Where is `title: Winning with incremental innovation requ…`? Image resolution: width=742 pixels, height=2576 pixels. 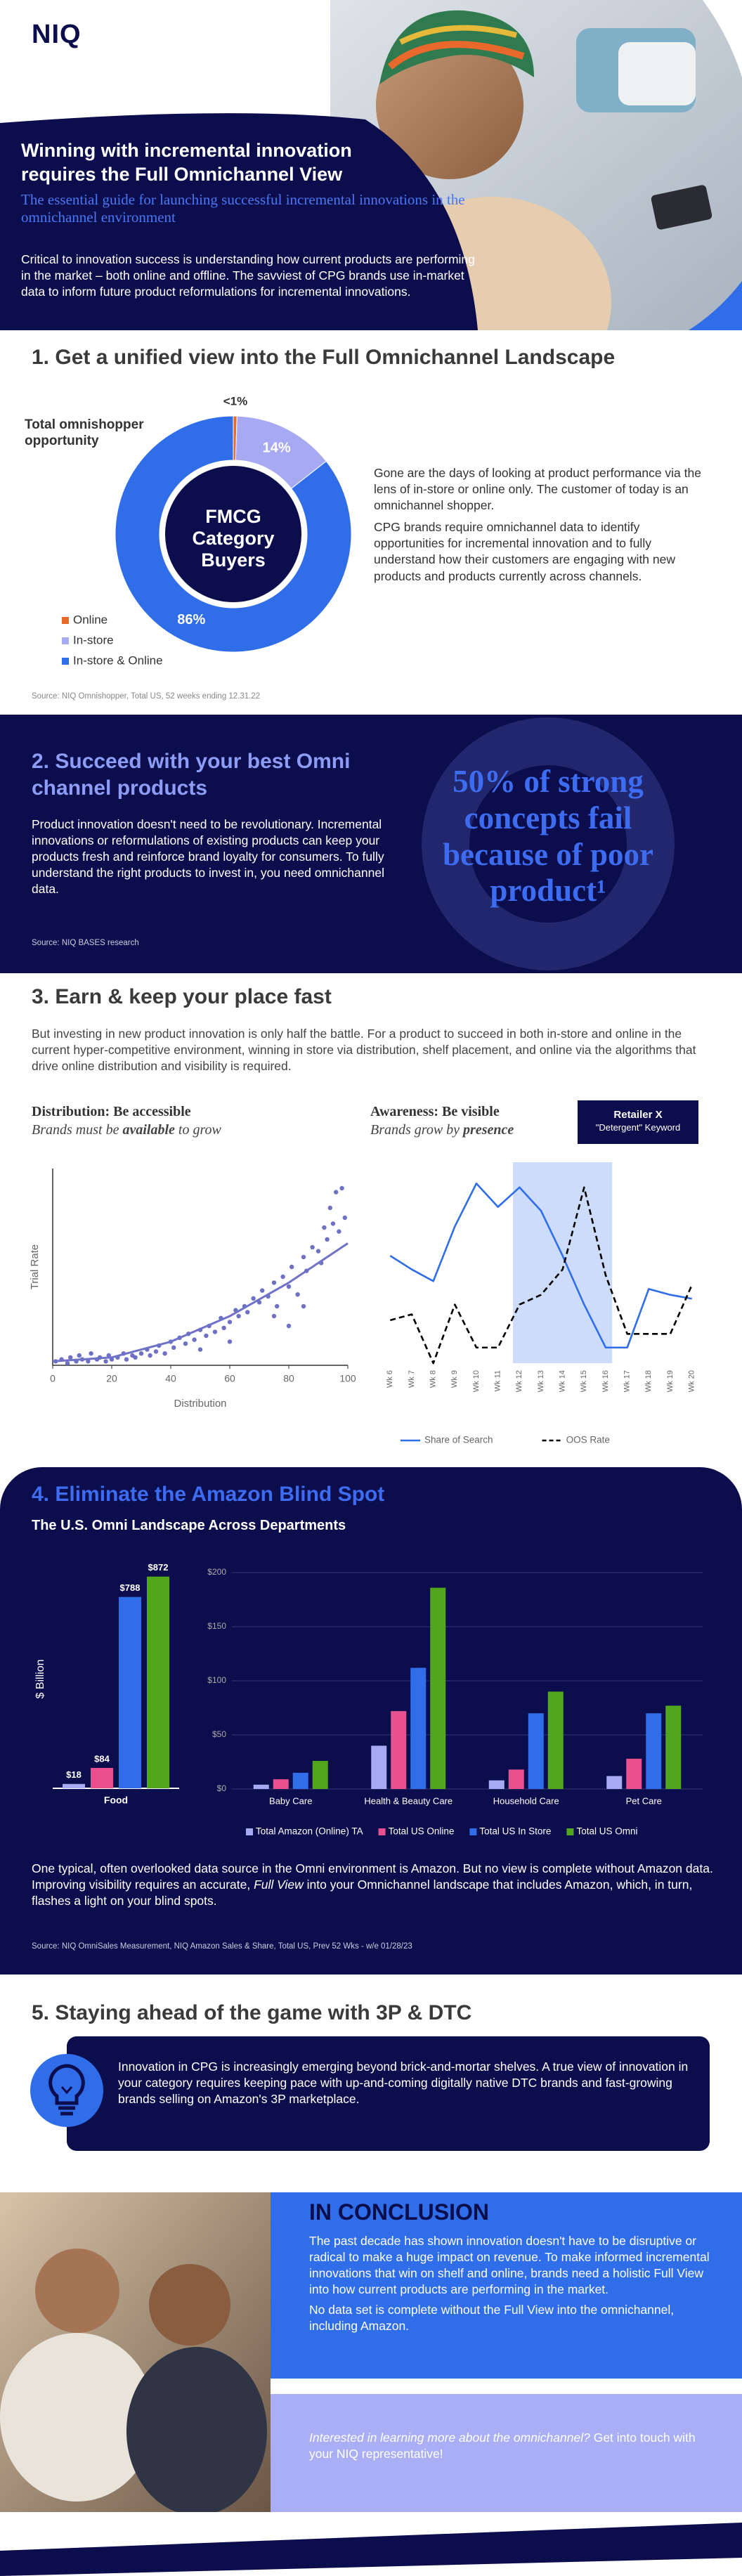
title: Winning with incremental innovation requ… is located at coordinates (186, 162).